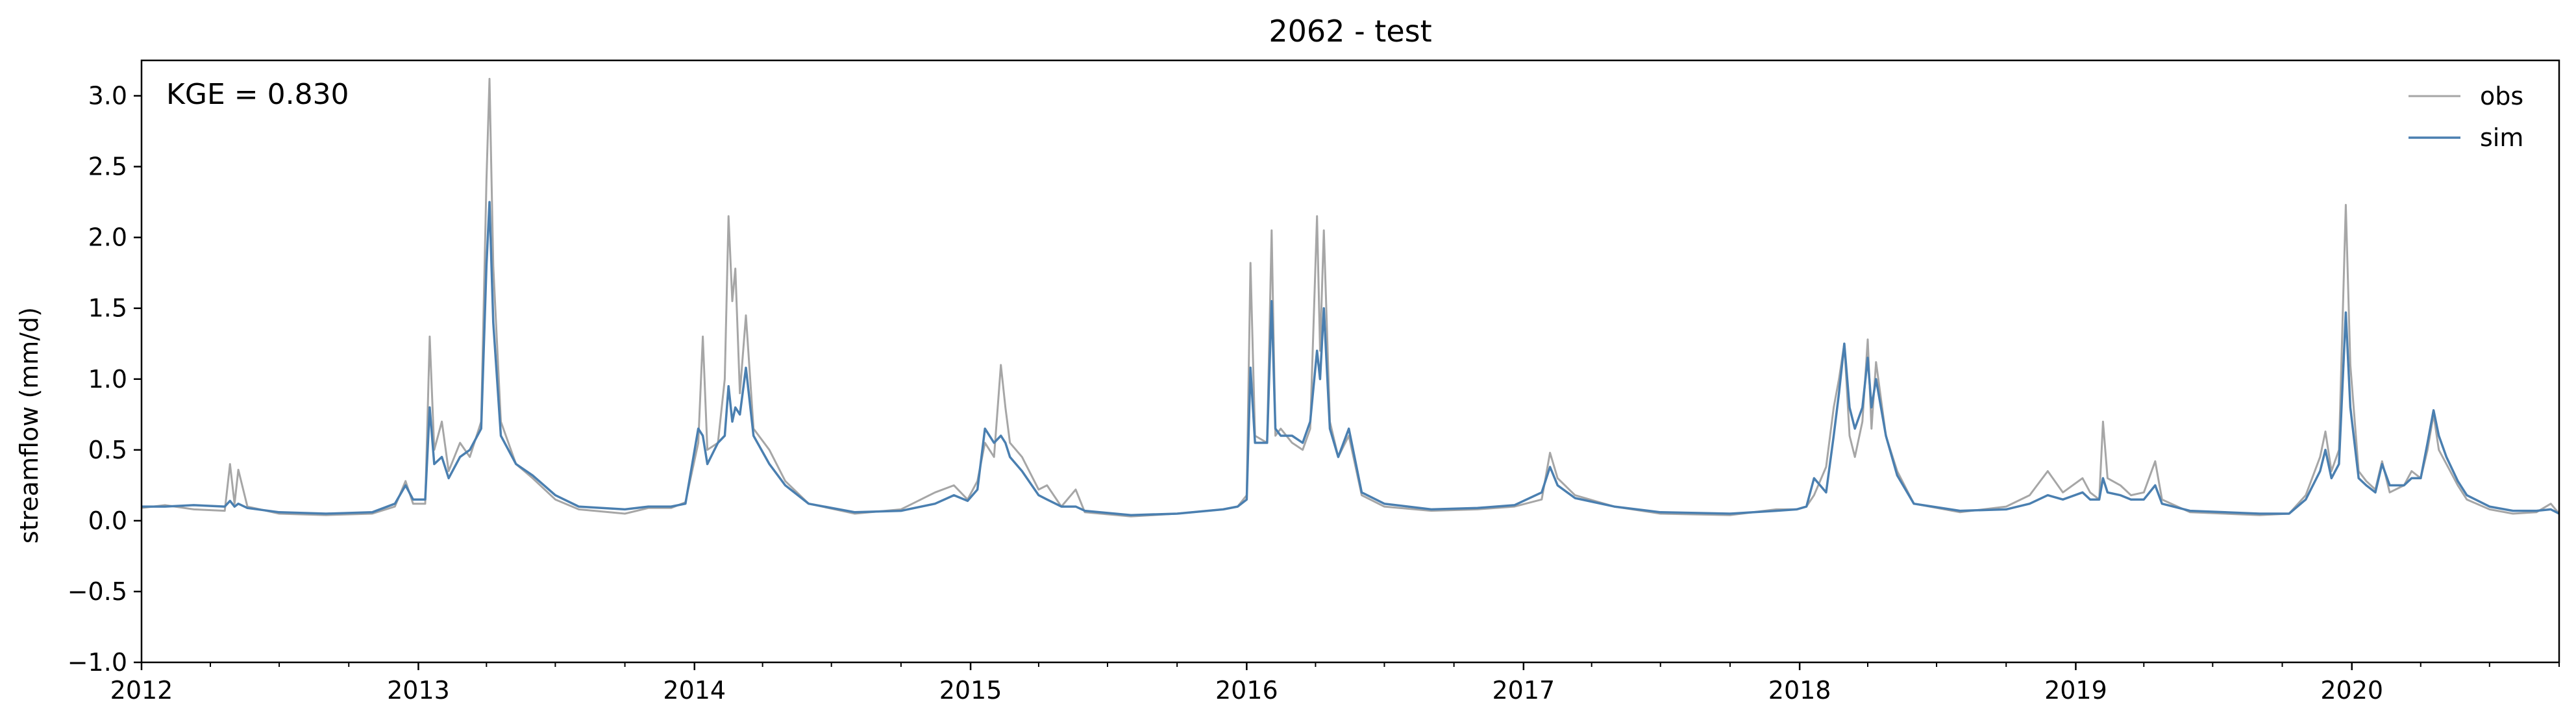 The height and width of the screenshot is (726, 2576). Describe the element at coordinates (2501, 96) in the screenshot. I see `legend-label-obs: obs` at that location.